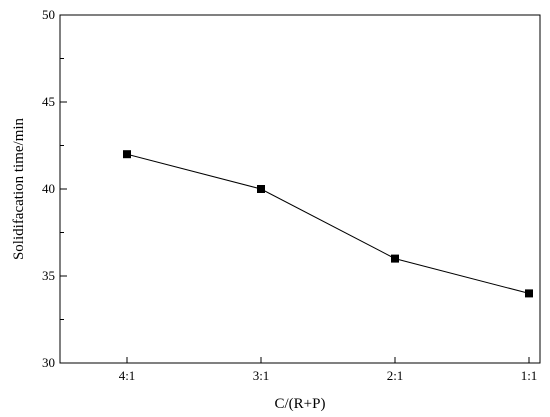  What do you see at coordinates (48, 101) in the screenshot?
I see `y-tick-label: 45` at bounding box center [48, 101].